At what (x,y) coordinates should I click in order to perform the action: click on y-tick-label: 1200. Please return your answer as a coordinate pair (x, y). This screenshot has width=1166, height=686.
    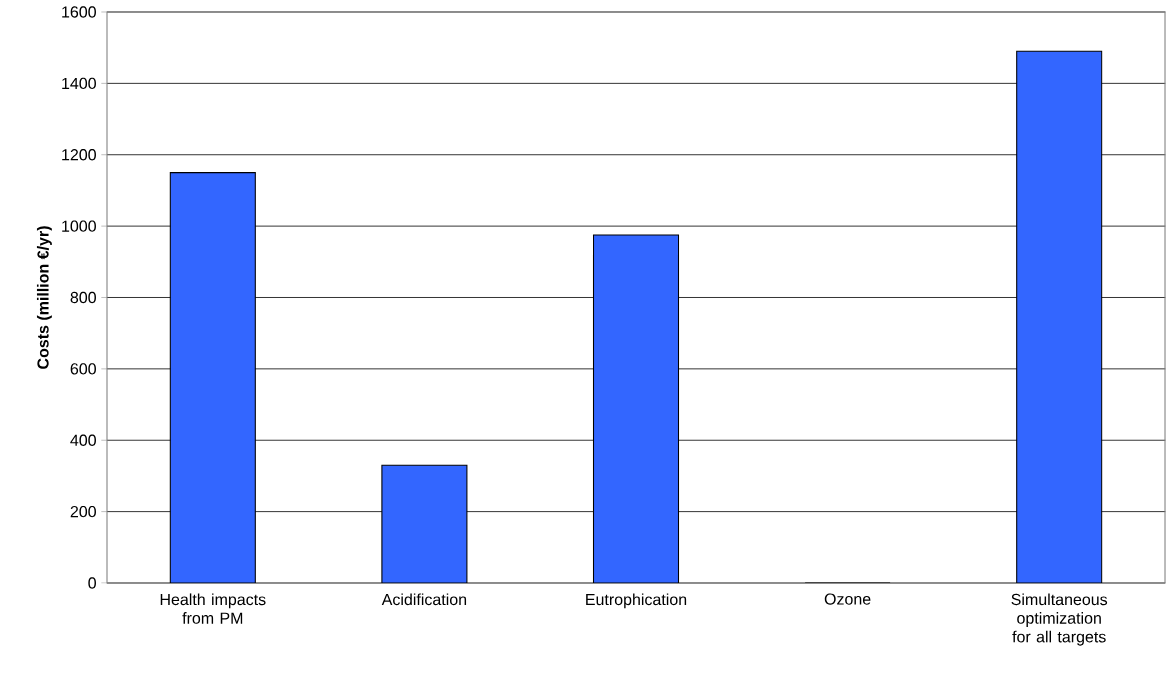
    Looking at the image, I should click on (79, 155).